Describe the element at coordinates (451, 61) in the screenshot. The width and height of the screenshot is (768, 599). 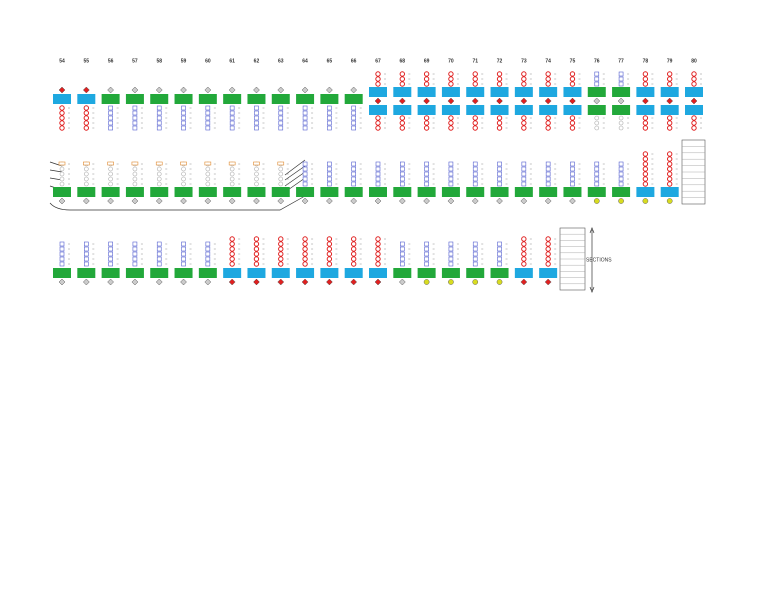
I see `column-label: 70` at that location.